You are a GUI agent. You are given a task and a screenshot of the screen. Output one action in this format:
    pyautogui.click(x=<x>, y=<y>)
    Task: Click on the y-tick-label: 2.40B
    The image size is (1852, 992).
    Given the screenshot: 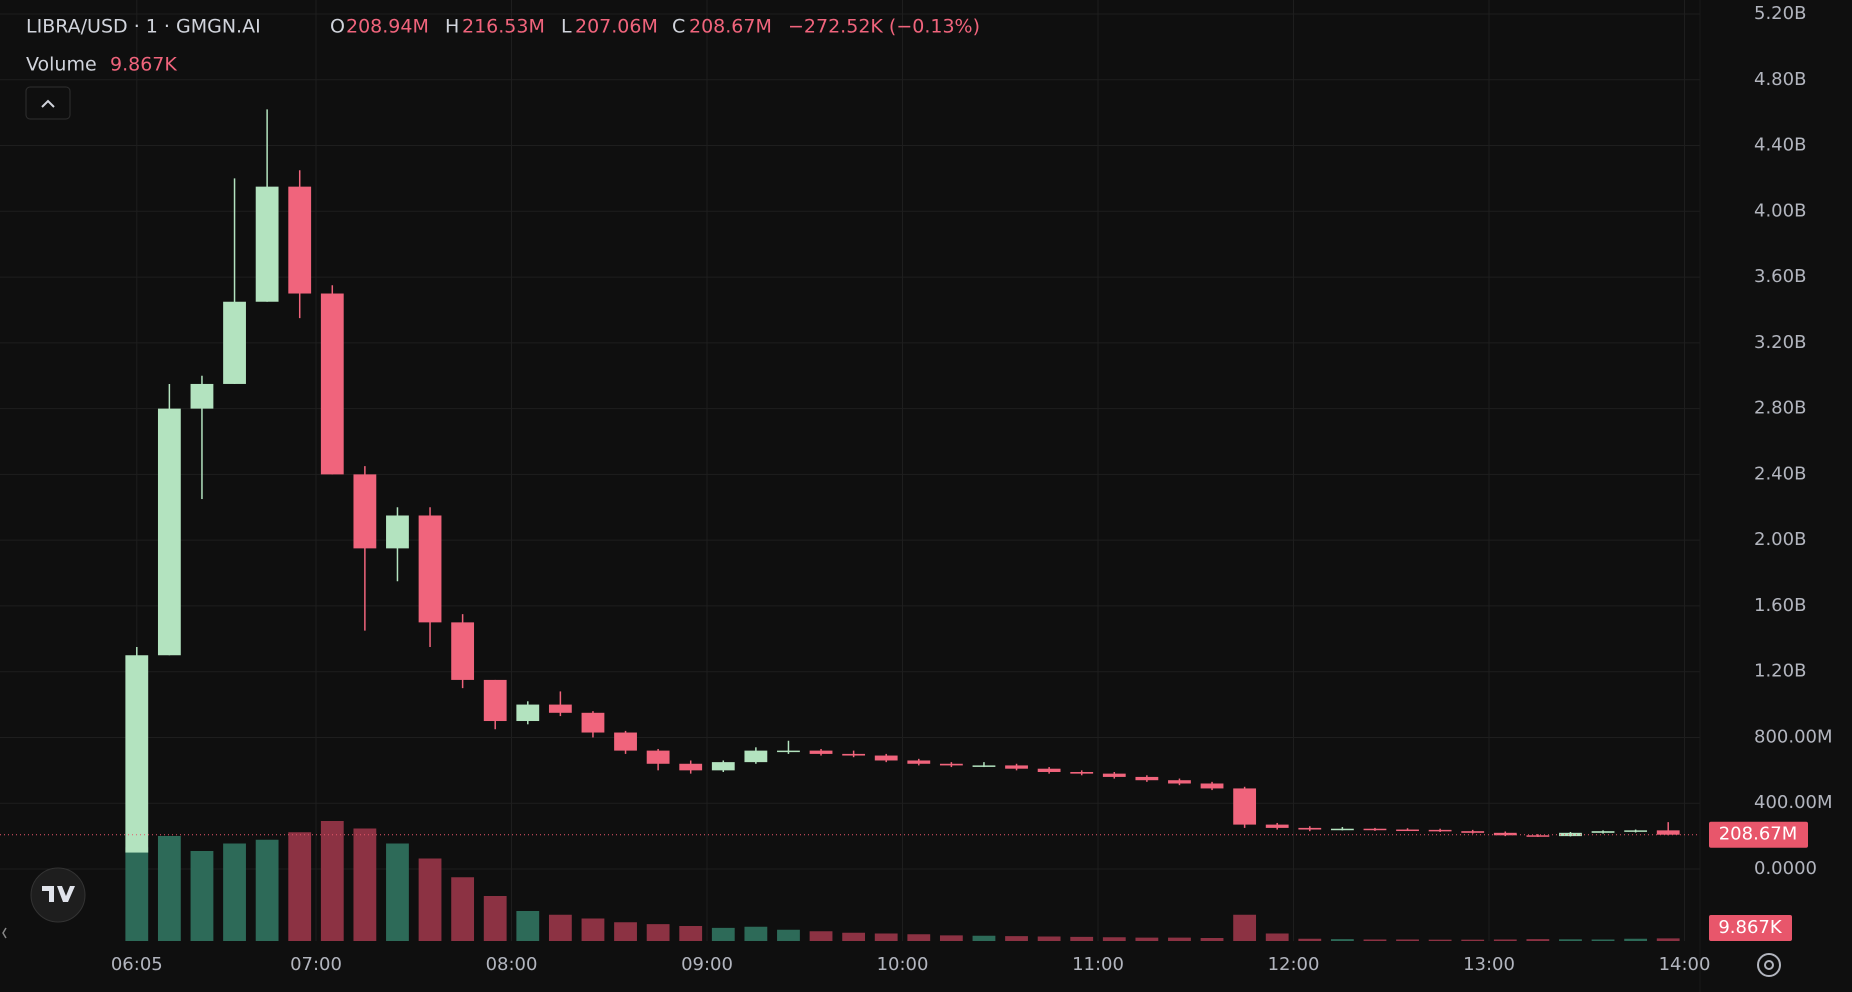 What is the action you would take?
    pyautogui.click(x=1780, y=473)
    